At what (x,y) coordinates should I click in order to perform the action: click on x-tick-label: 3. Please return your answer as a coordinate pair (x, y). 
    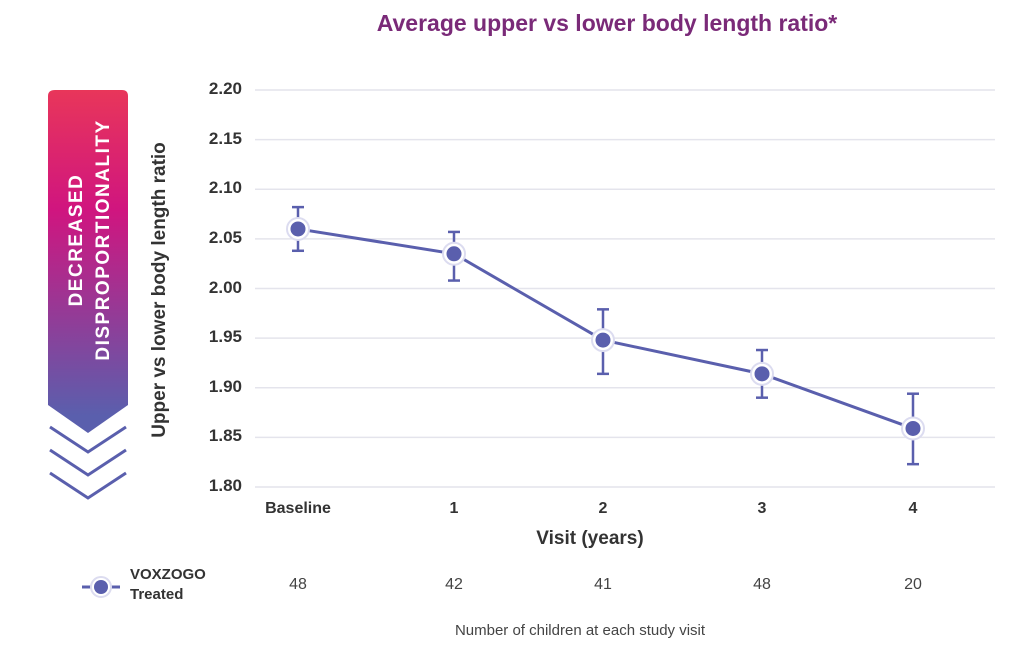
    Looking at the image, I should click on (762, 508).